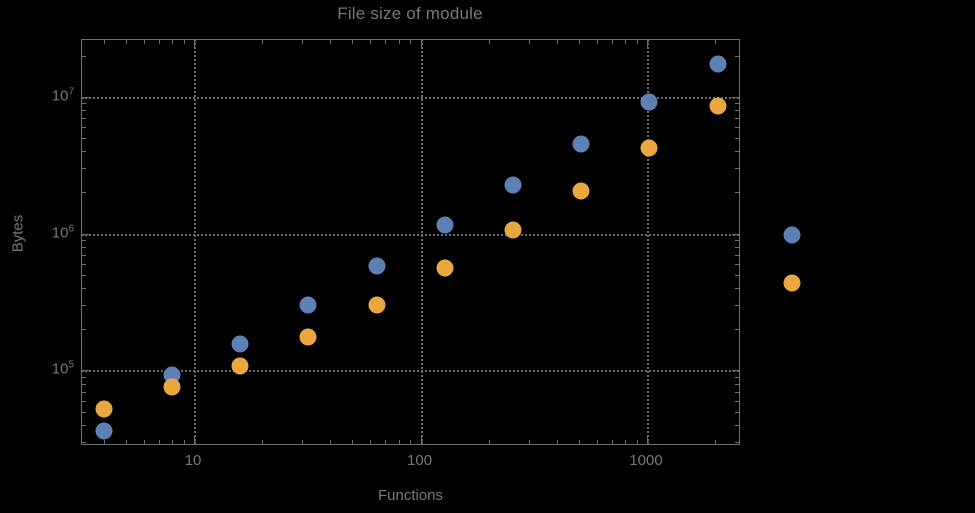  What do you see at coordinates (18, 233) in the screenshot?
I see `y-axis-label: Bytes` at bounding box center [18, 233].